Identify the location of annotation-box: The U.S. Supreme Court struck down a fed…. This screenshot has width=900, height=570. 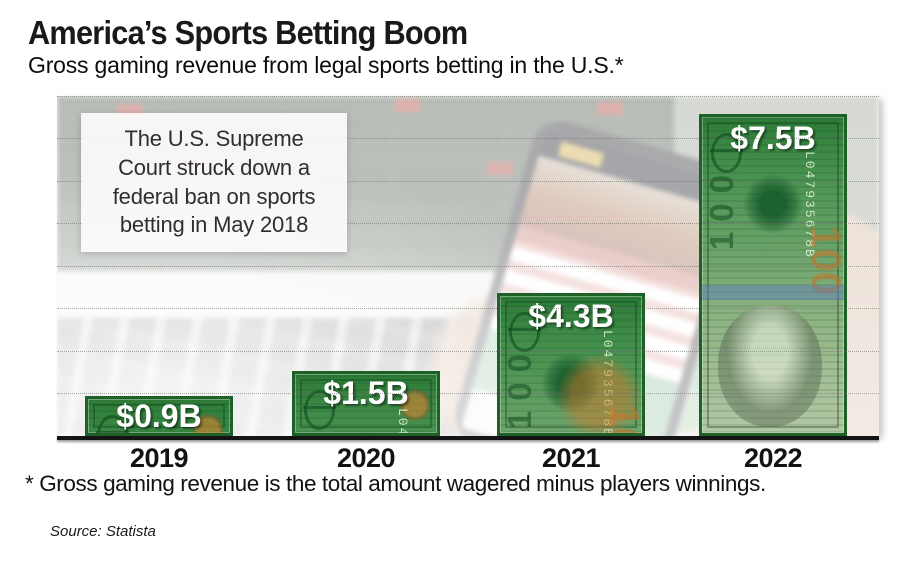
(214, 182).